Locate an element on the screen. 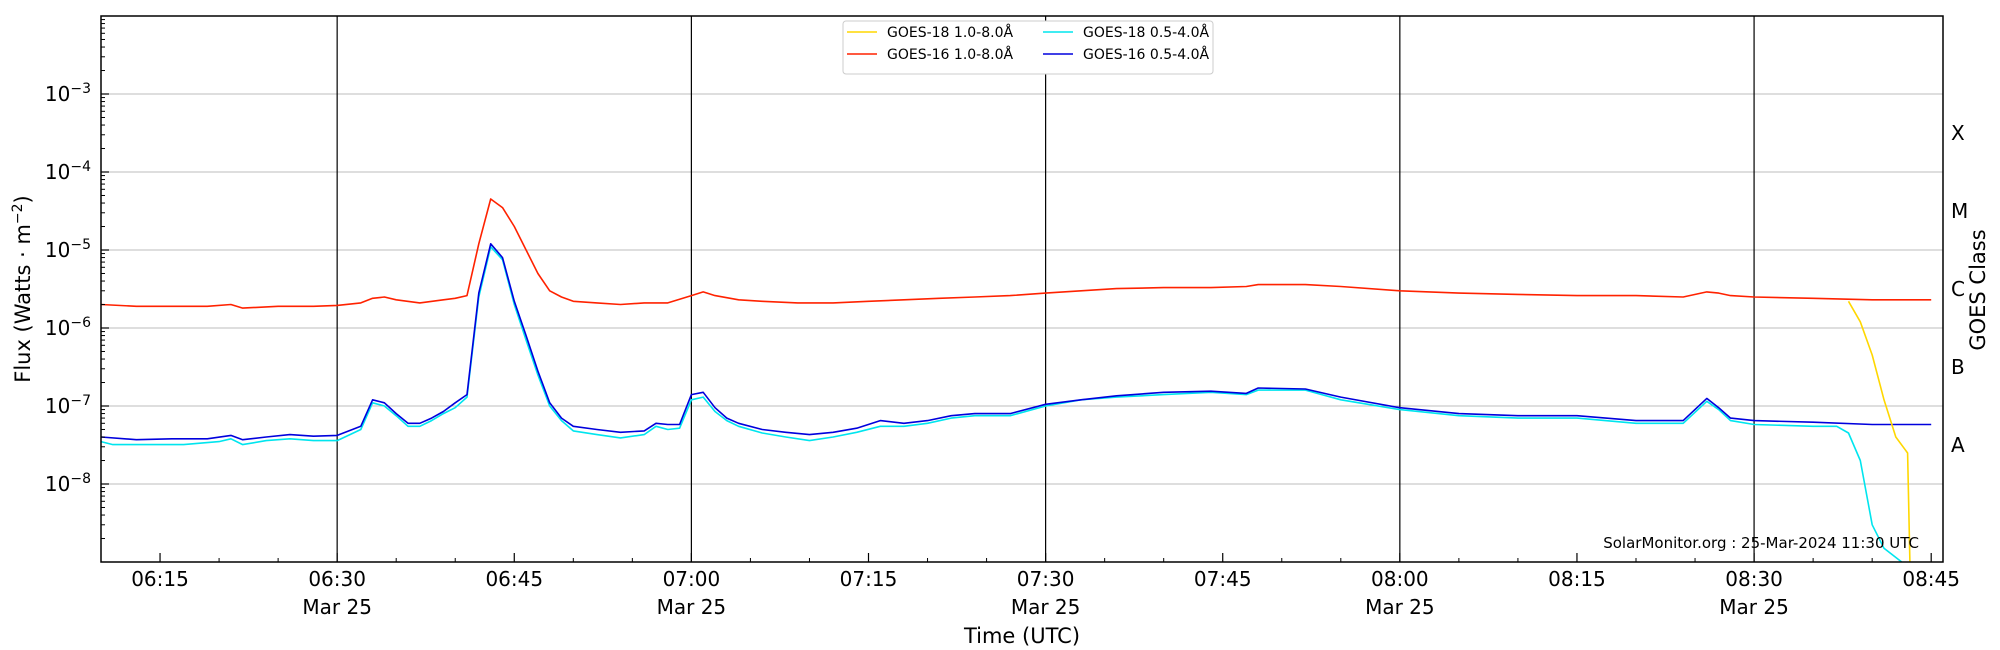 This screenshot has height=650, width=2000. goes-class-b: B is located at coordinates (1958, 367).